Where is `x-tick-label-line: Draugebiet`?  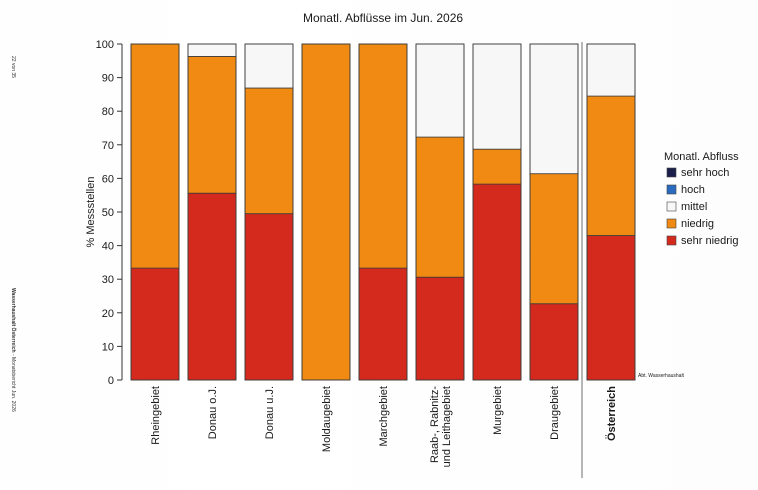
x-tick-label-line: Draugebiet is located at coordinates (555, 413).